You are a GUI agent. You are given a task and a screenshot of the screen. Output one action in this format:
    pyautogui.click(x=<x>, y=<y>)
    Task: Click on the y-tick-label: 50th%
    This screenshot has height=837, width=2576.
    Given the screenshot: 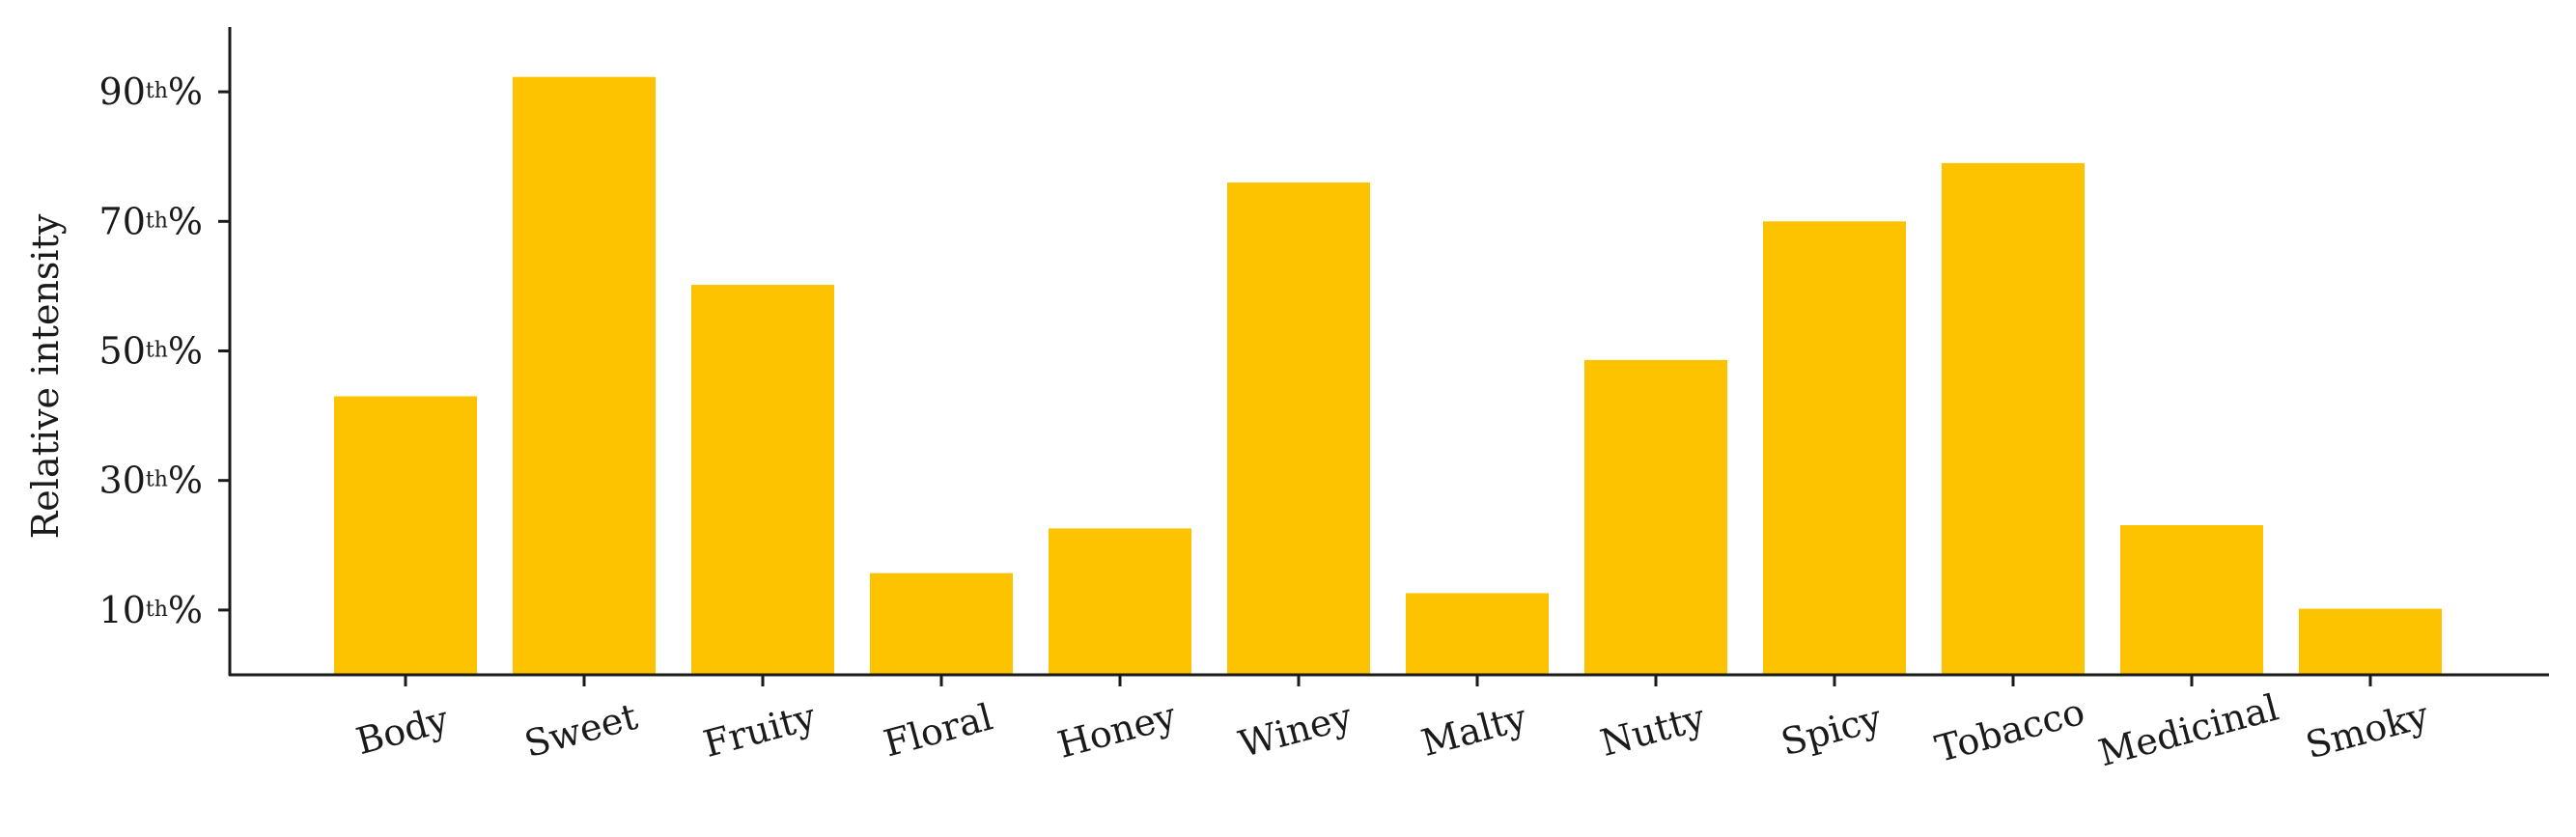 What is the action you would take?
    pyautogui.click(x=151, y=351)
    